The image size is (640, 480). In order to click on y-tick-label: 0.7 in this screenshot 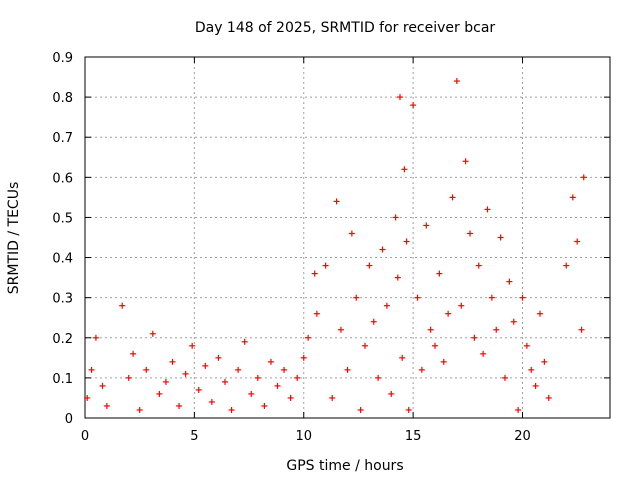, I will do `click(62, 138)`.